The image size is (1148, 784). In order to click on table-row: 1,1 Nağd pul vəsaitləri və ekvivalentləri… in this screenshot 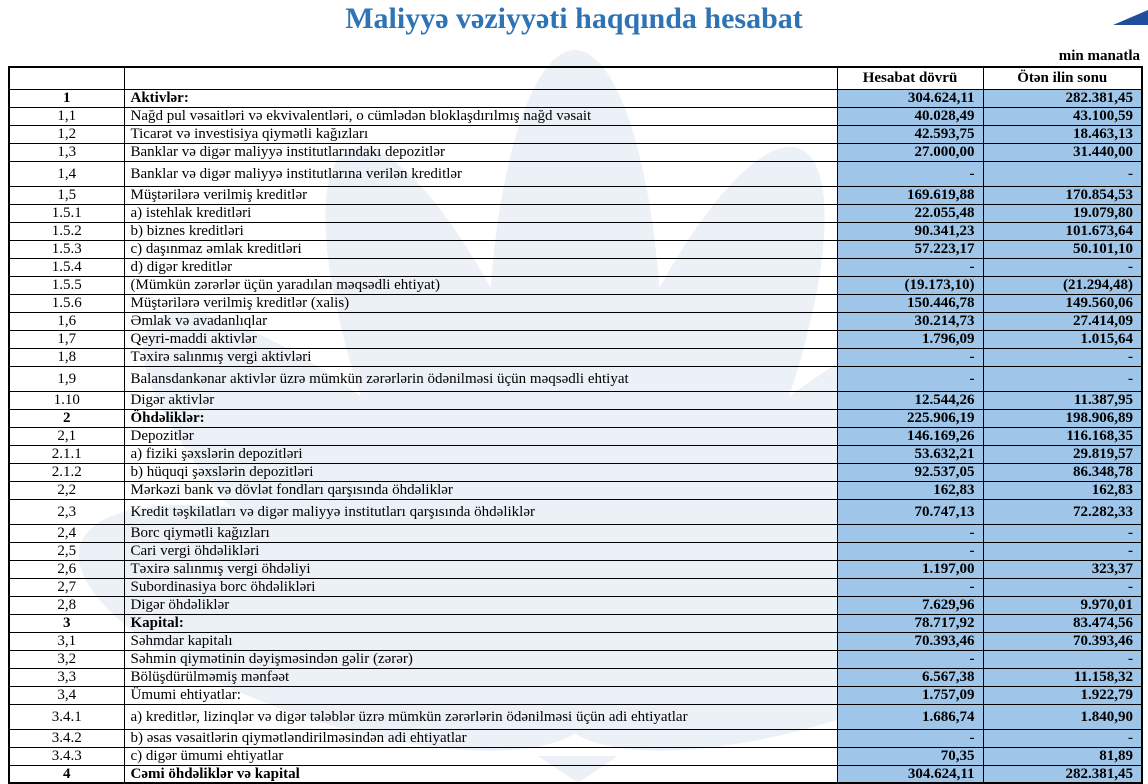, I will do `click(575, 116)`.